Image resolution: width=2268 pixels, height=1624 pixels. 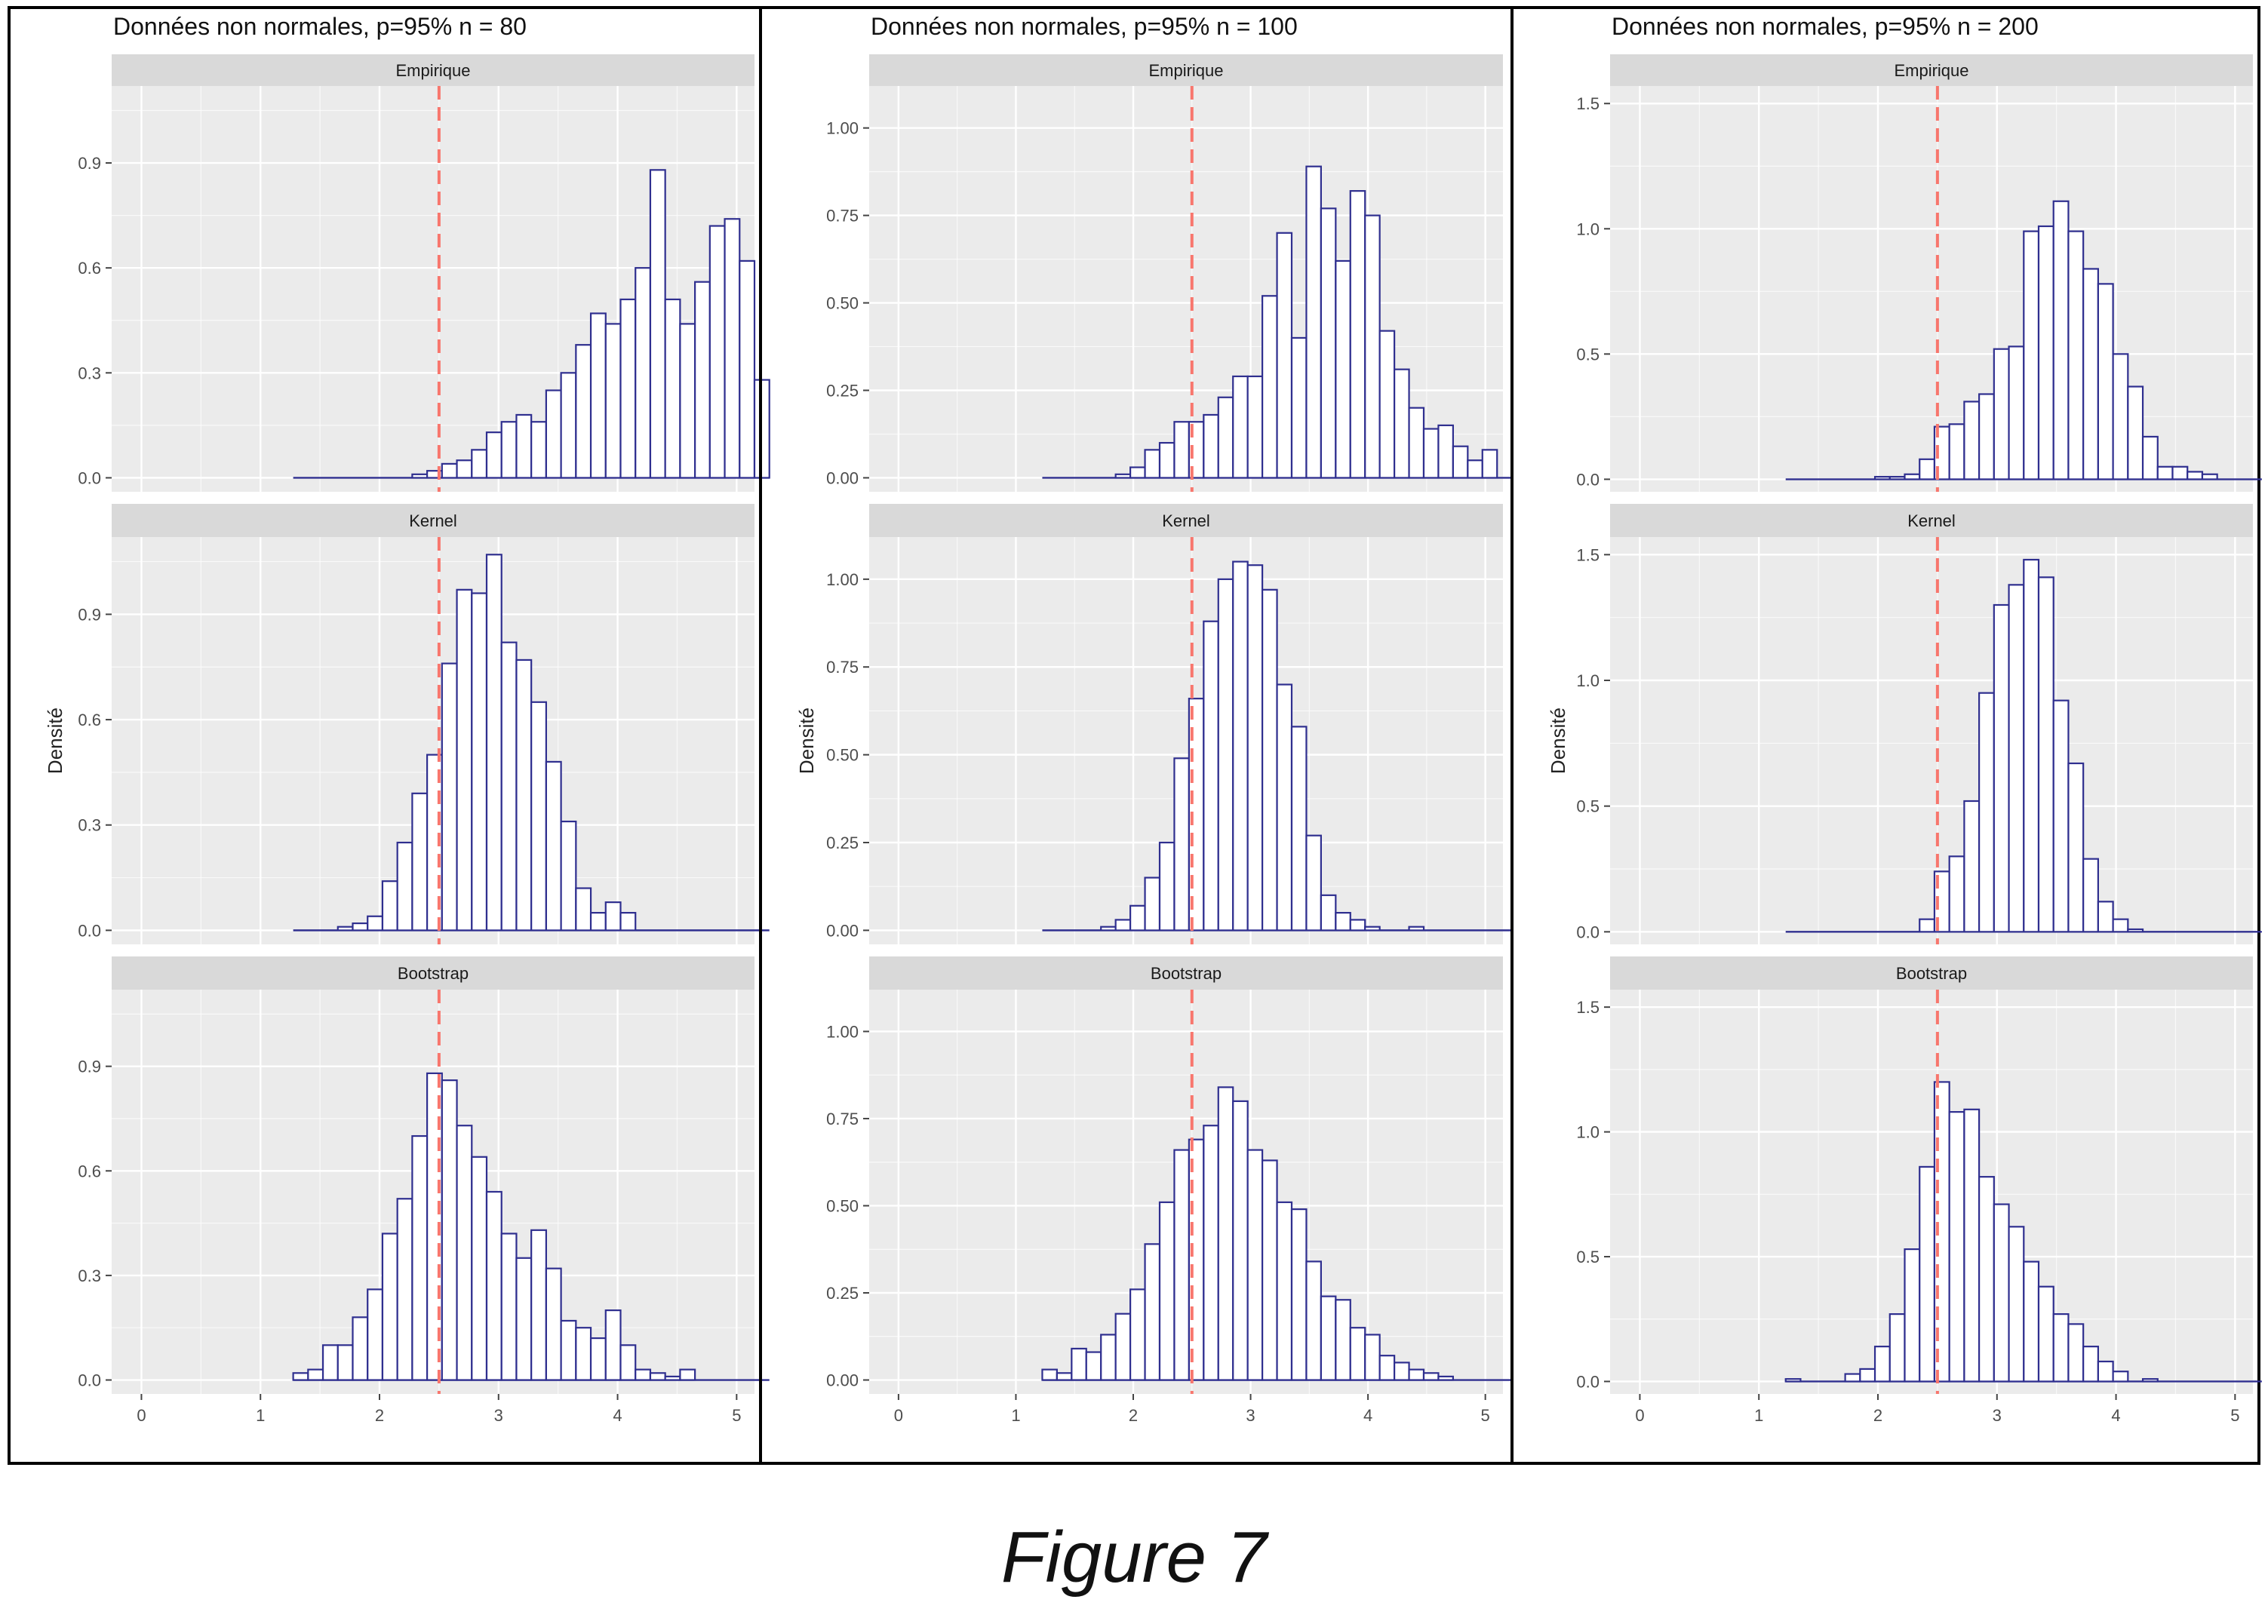 What do you see at coordinates (89, 720) in the screenshot?
I see `y-tick-label: 0.6` at bounding box center [89, 720].